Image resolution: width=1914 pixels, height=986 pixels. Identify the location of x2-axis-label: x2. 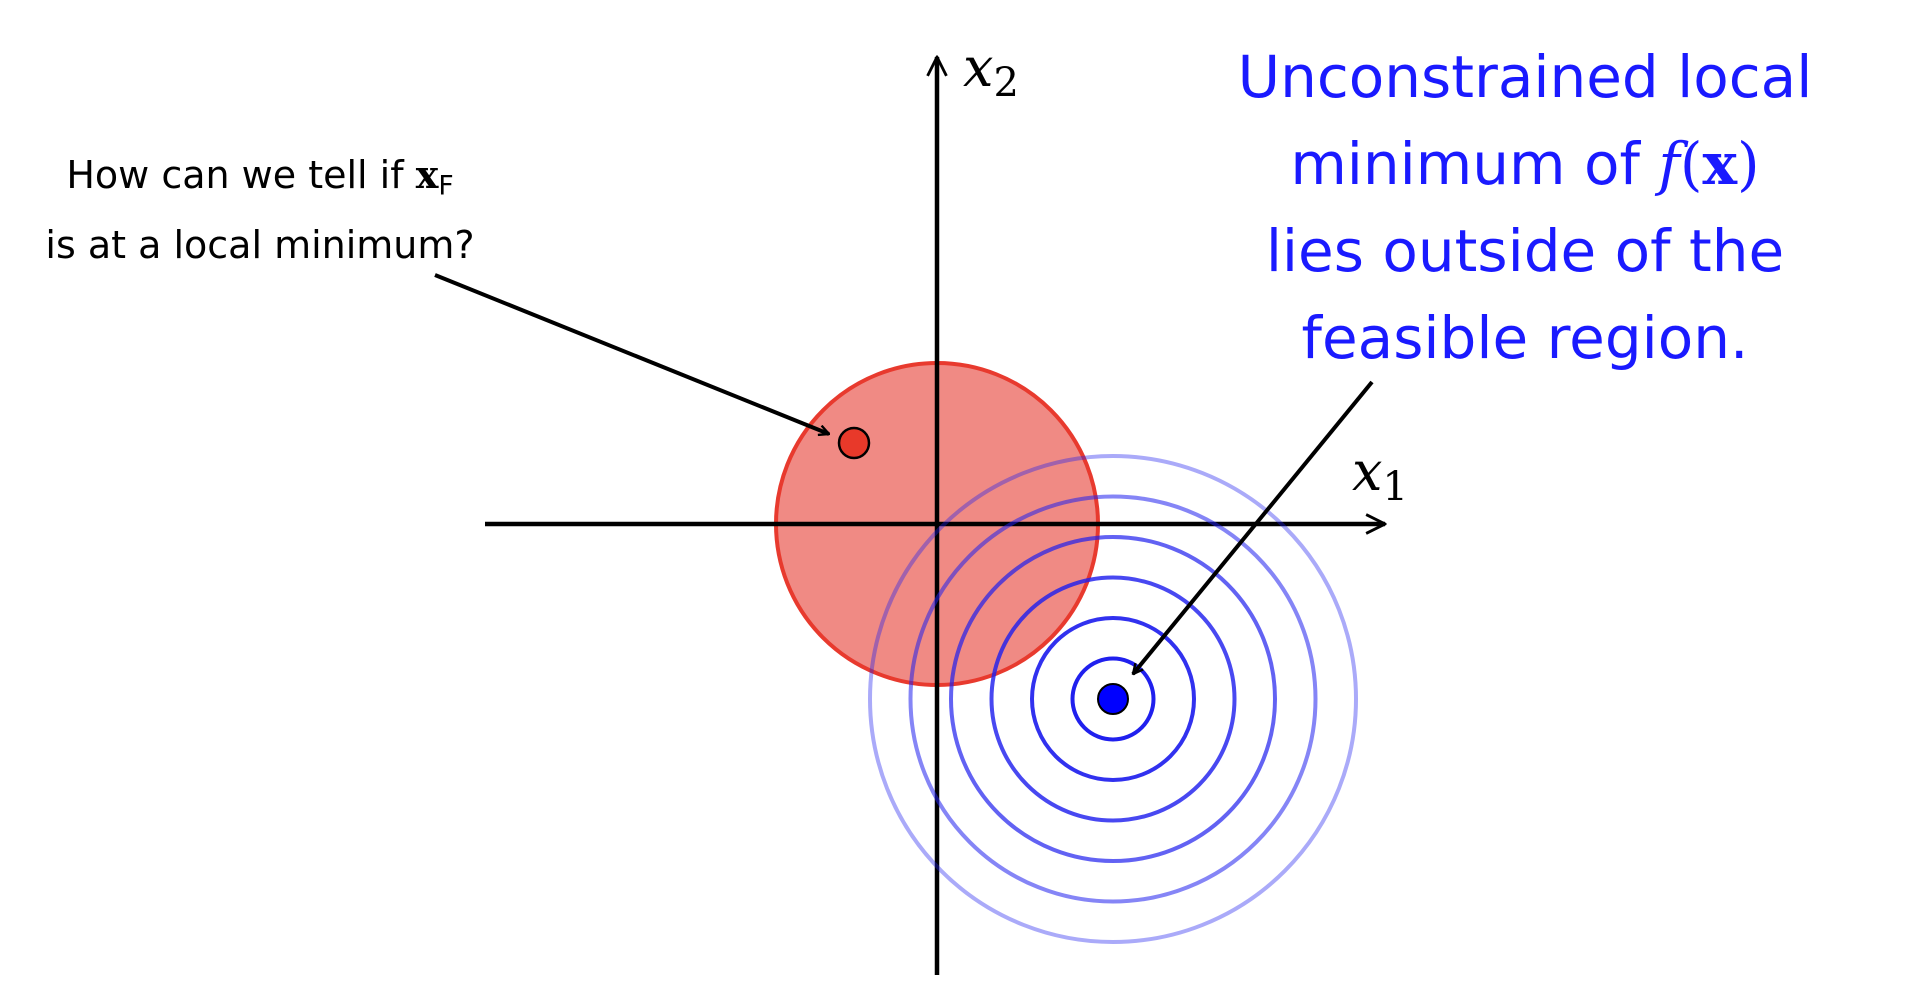
(991, 71).